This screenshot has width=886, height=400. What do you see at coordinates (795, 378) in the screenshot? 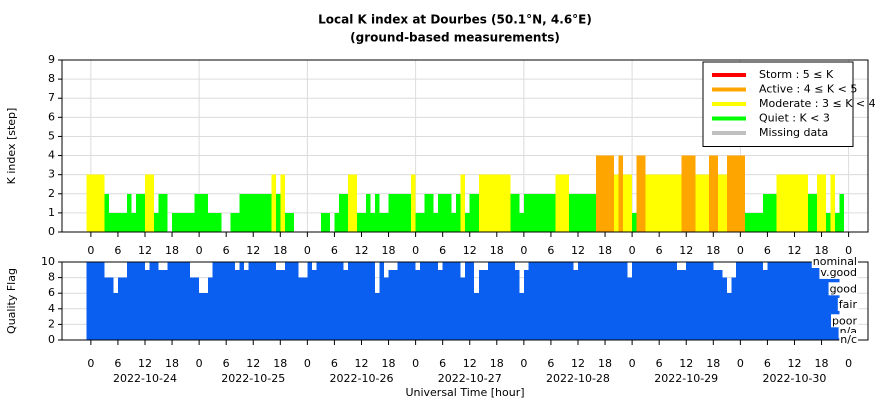
I see `date-label: 2022-10-30` at bounding box center [795, 378].